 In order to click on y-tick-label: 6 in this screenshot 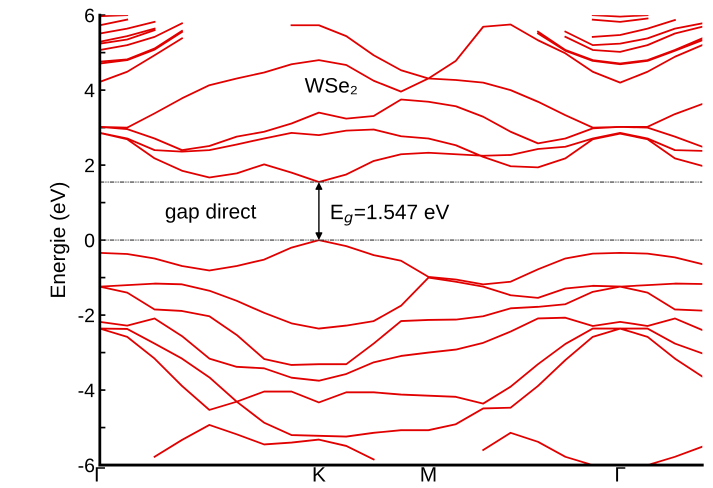, I will do `click(89, 15)`.